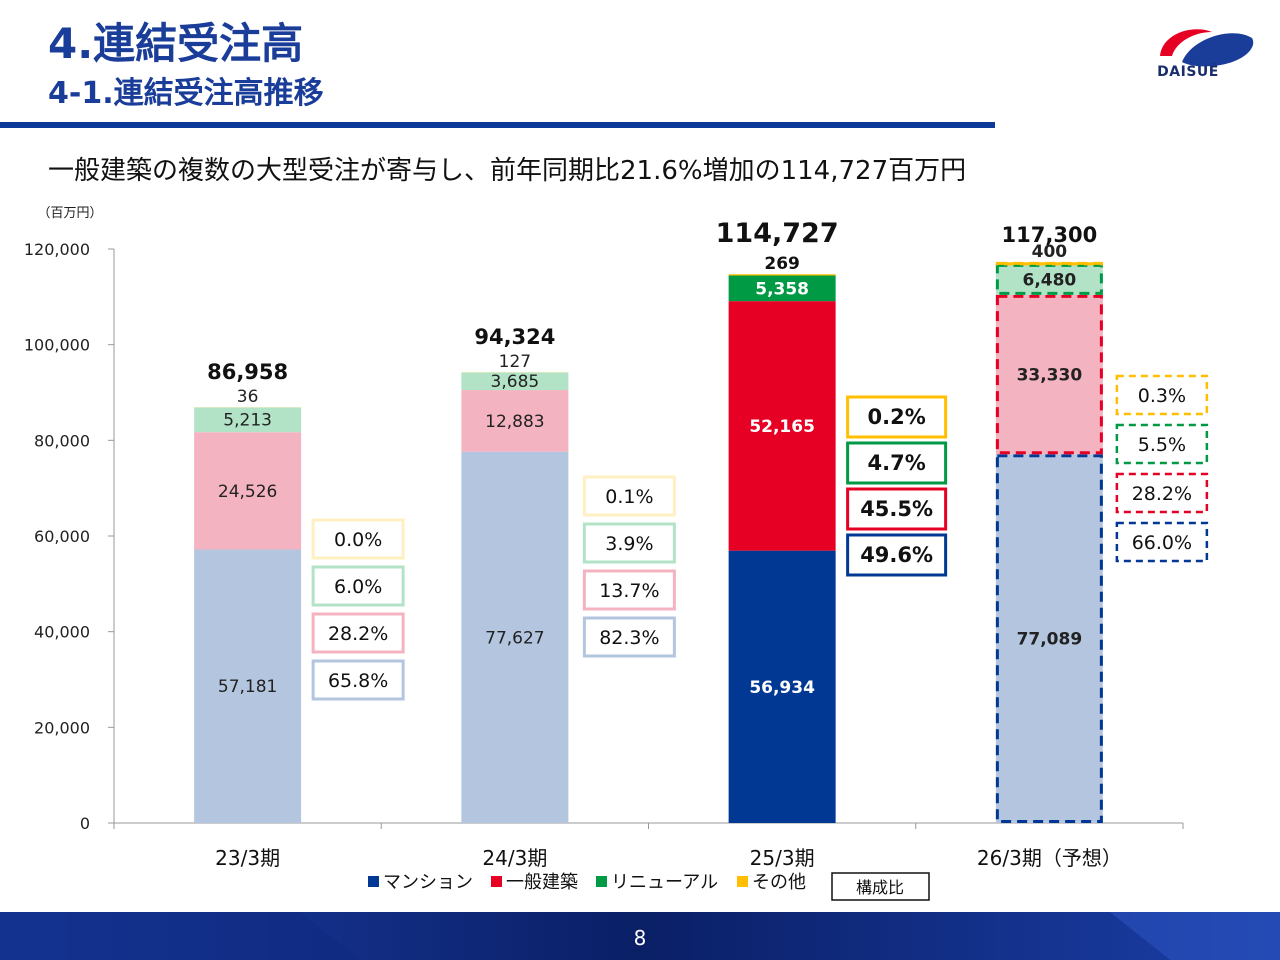 This screenshot has height=960, width=1280. What do you see at coordinates (1049, 858) in the screenshot?
I see `x-category-label: 26/3期（予想）` at bounding box center [1049, 858].